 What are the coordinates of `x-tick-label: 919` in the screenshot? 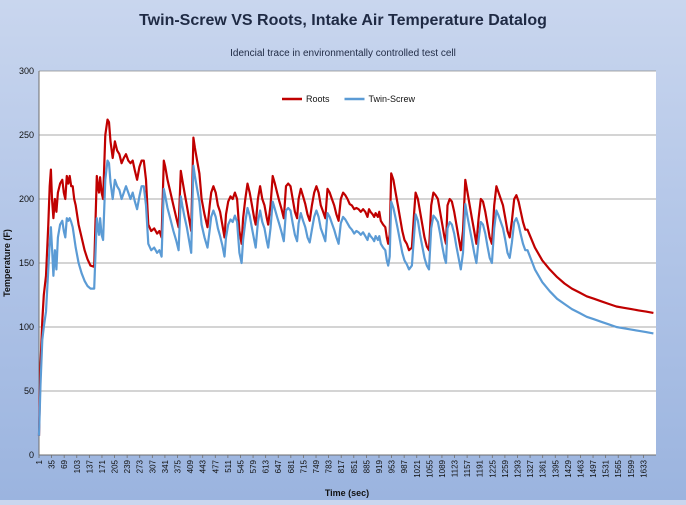 It's located at (379, 466).